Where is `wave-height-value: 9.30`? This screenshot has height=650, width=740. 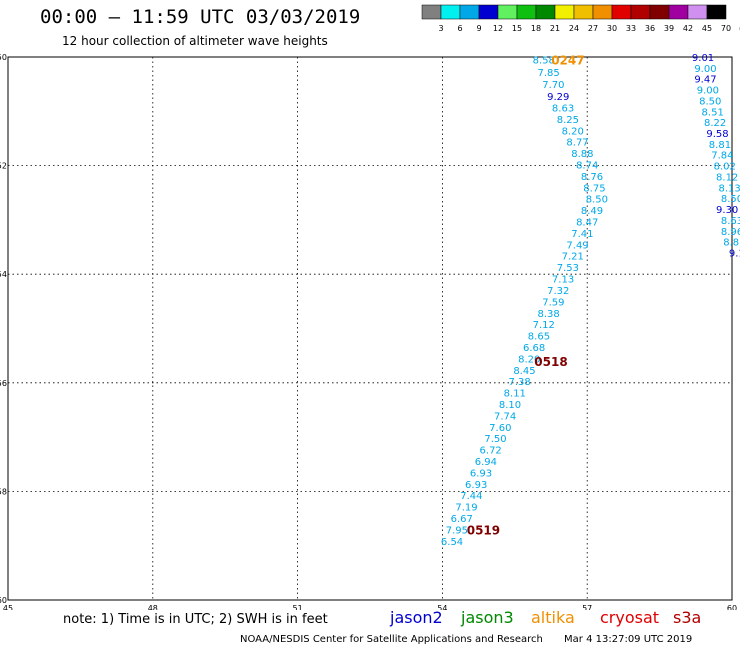
wave-height-value: 9.30 is located at coordinates (727, 210).